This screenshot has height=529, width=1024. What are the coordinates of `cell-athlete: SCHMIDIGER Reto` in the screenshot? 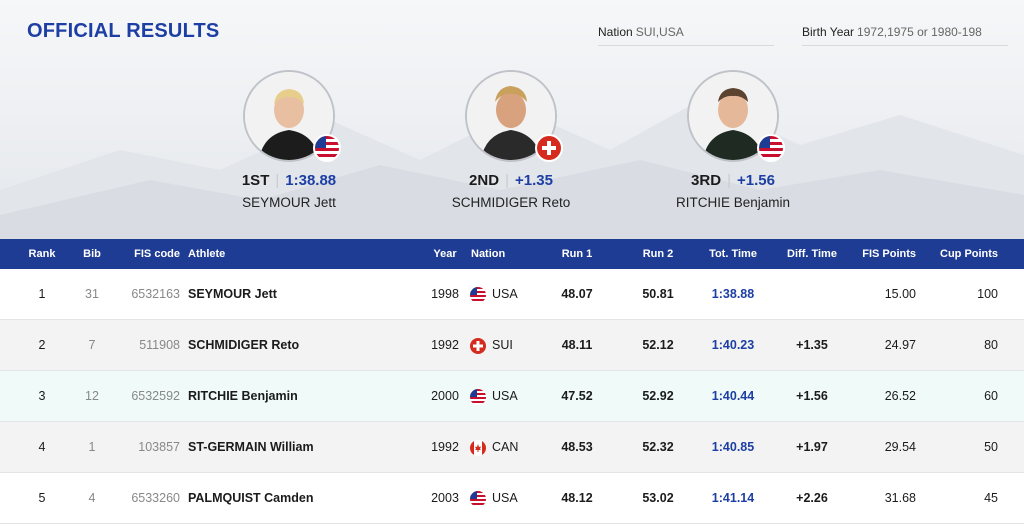 It's located at (244, 345).